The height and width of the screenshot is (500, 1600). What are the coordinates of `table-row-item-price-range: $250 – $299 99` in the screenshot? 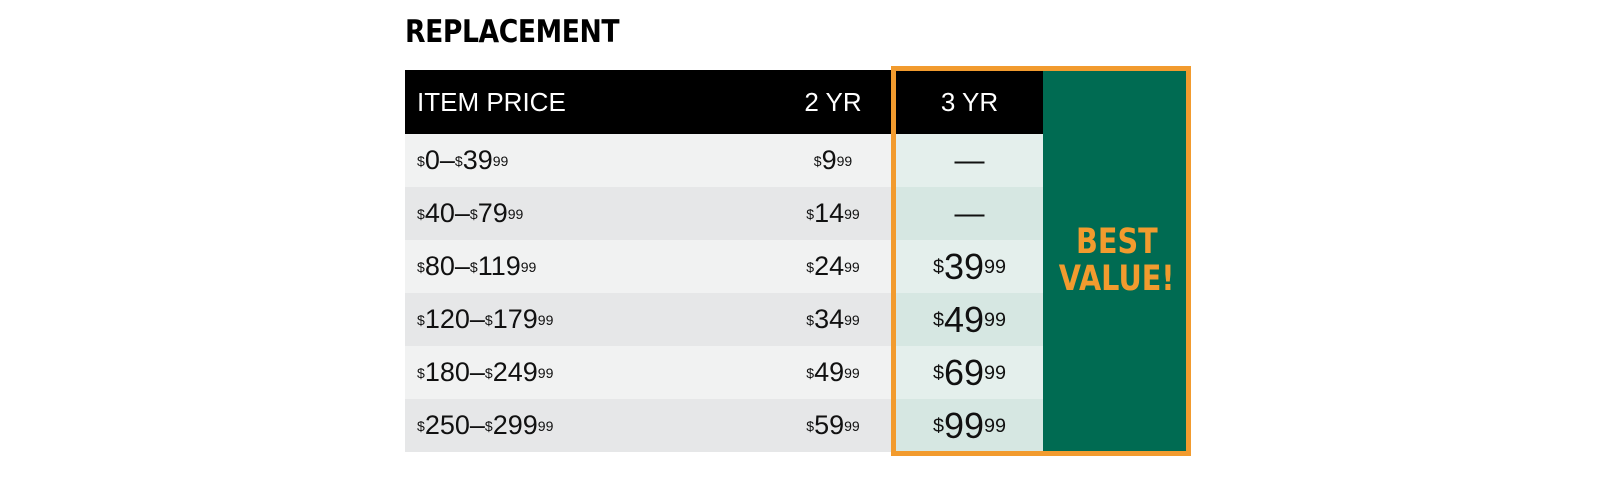 It's located at (588, 425).